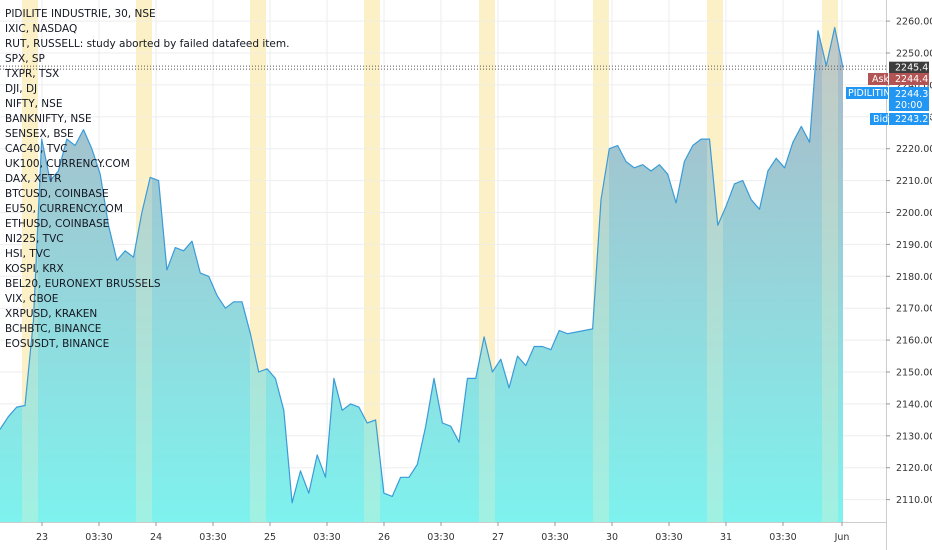  I want to click on legend-compare-item: SENSEX, BSE, so click(39, 134).